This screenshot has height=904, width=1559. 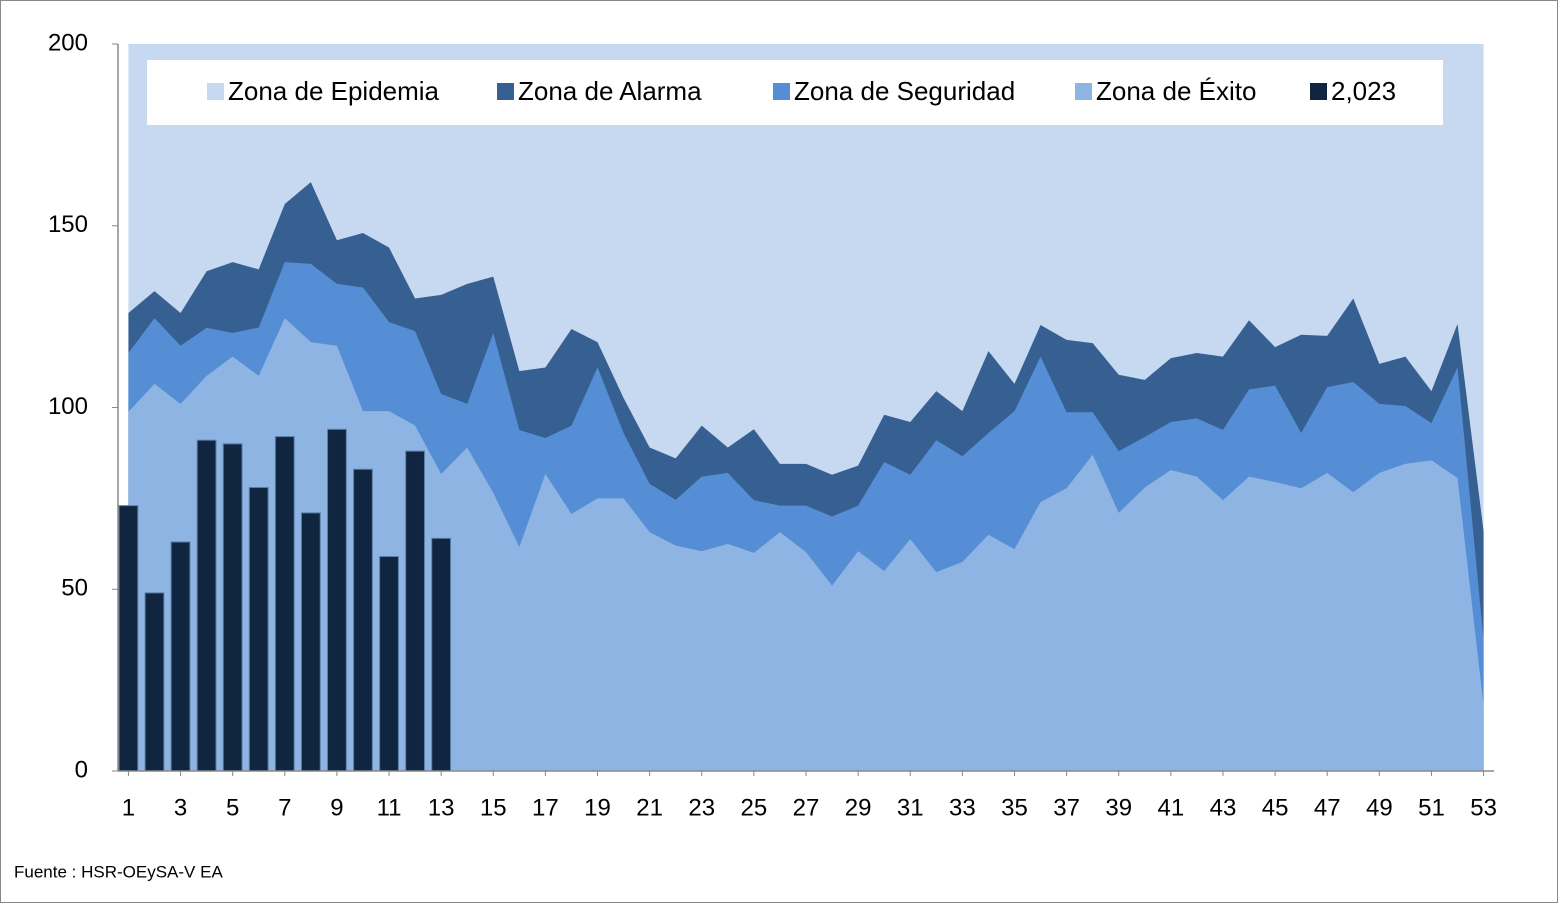 What do you see at coordinates (74, 588) in the screenshot?
I see `y-tick-label: 50` at bounding box center [74, 588].